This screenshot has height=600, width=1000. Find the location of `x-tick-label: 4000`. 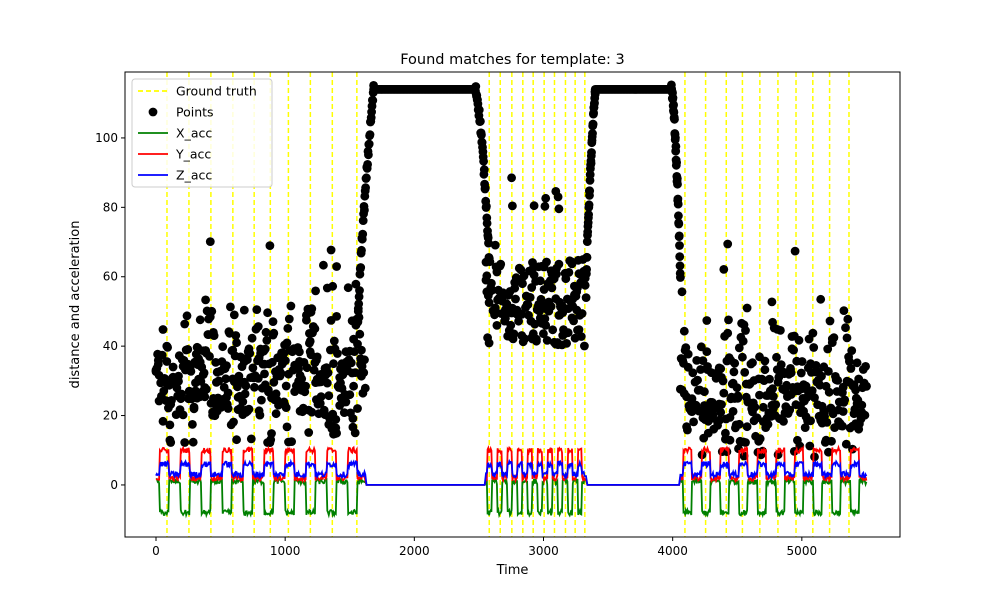

x-tick-label: 4000 is located at coordinates (672, 551).